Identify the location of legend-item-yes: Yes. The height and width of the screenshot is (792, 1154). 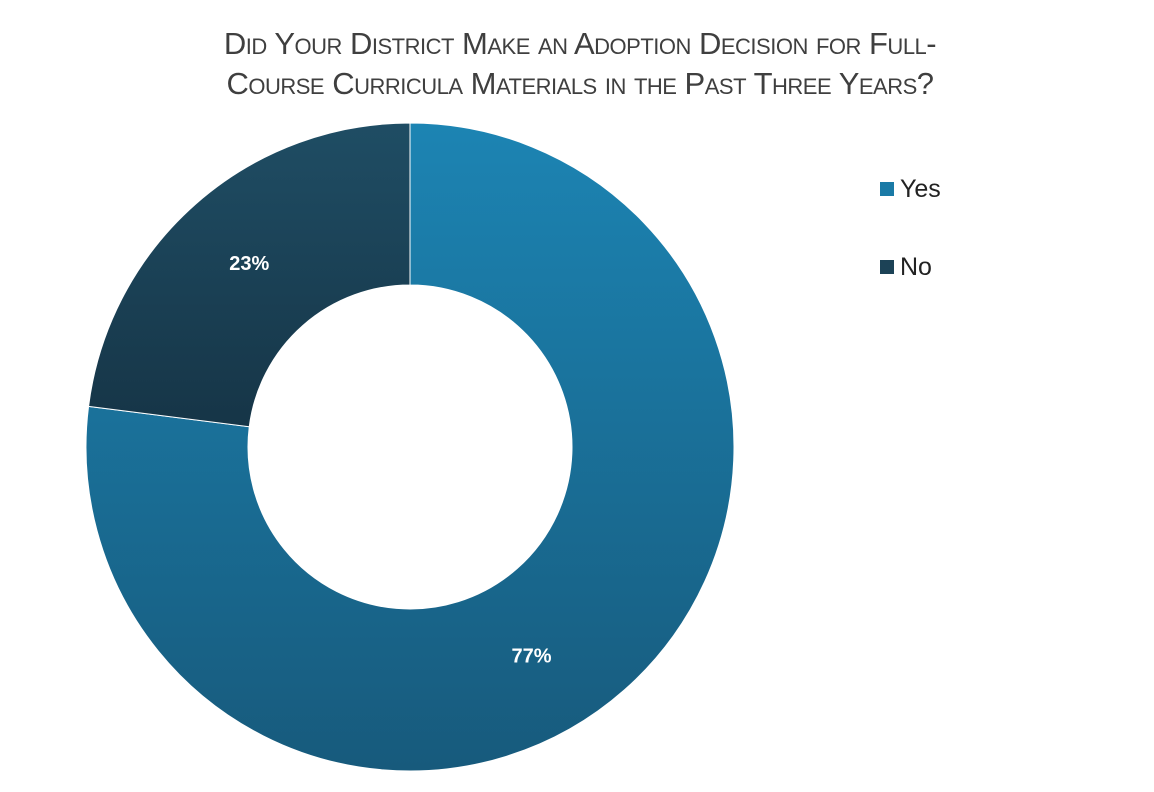
(910, 189).